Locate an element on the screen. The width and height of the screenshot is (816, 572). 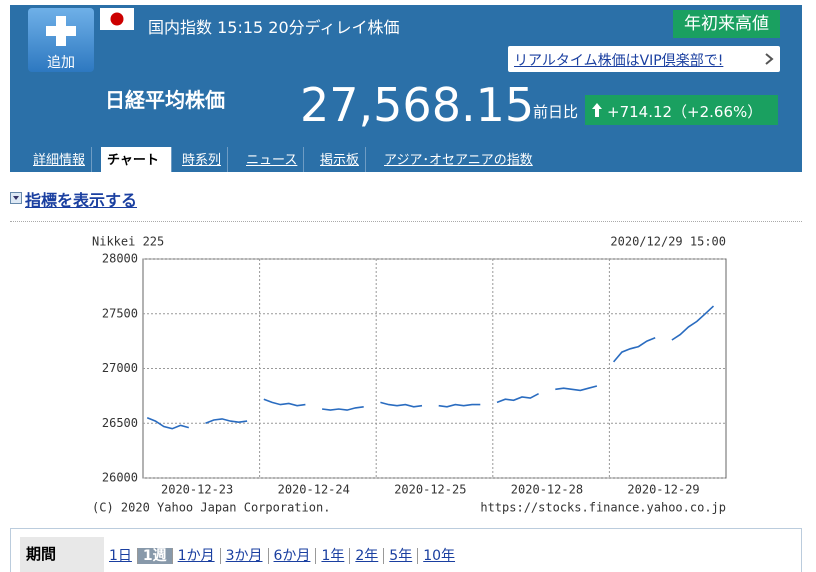
period-label: 期間 is located at coordinates (62, 554).